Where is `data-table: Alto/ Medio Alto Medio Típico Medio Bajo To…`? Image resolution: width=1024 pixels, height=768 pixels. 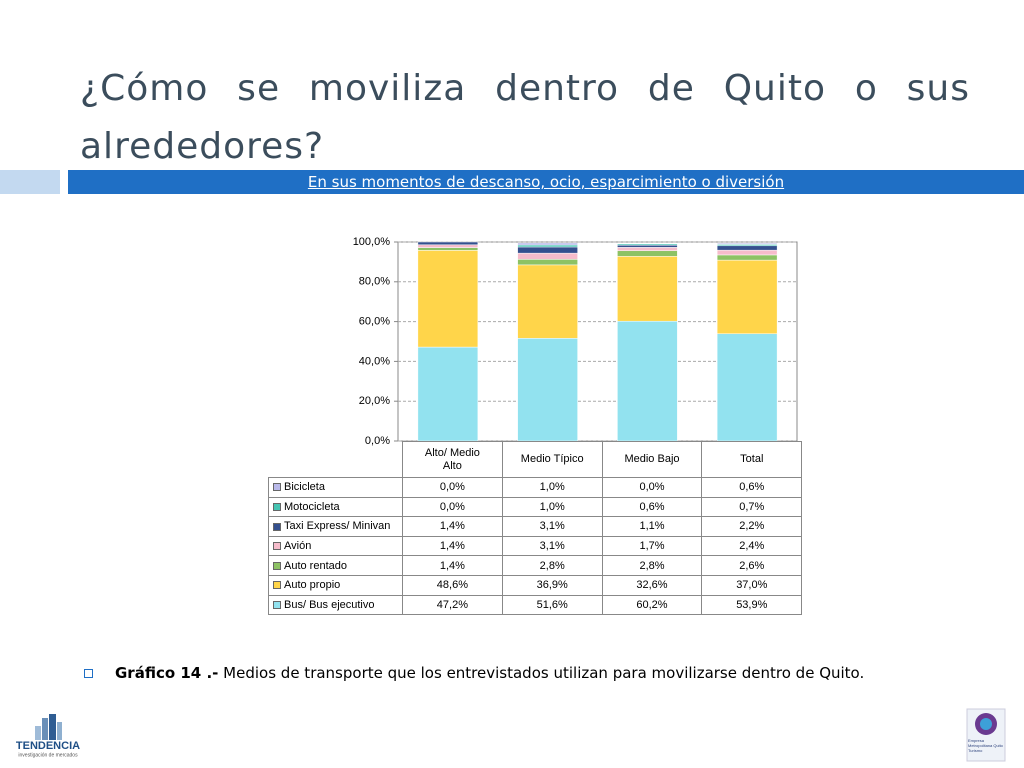
data-table: Alto/ Medio Alto Medio Típico Medio Bajo To… is located at coordinates (535, 528).